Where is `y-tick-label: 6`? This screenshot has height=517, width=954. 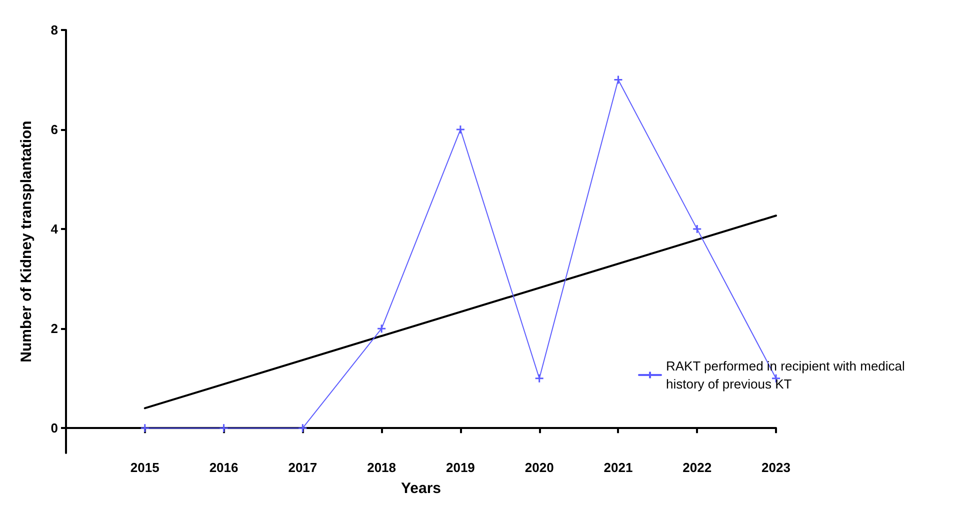 y-tick-label: 6 is located at coordinates (54, 130).